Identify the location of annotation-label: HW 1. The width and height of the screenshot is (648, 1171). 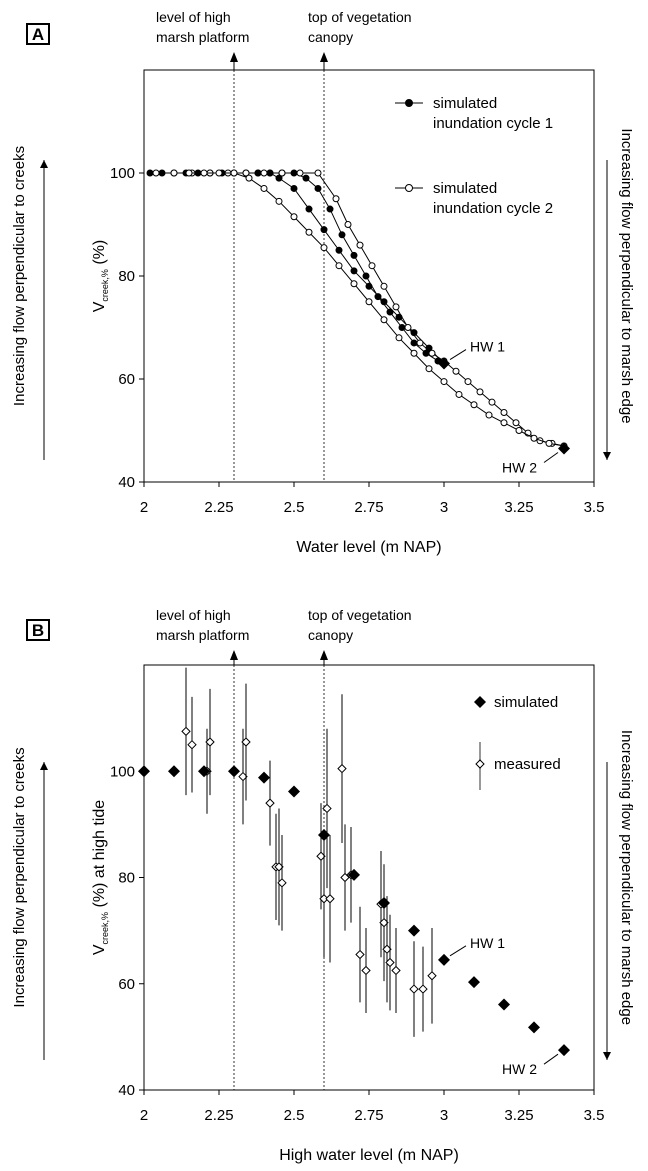
(487, 347).